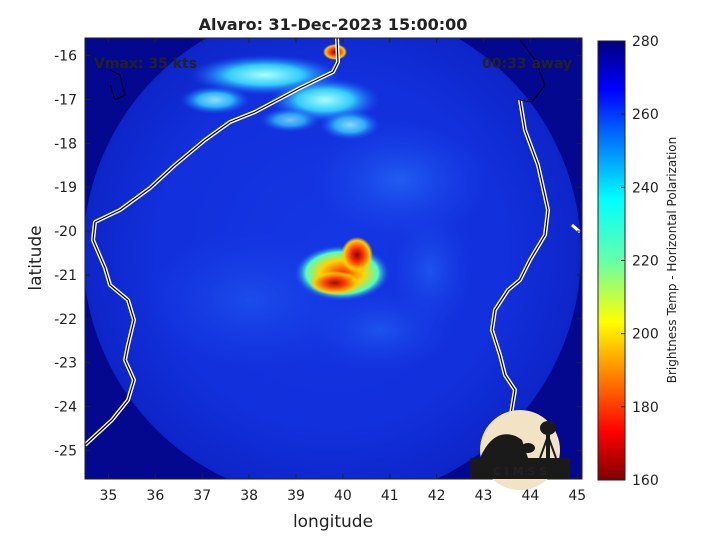 The width and height of the screenshot is (720, 540). I want to click on y-tick-label-2: -18, so click(65, 144).